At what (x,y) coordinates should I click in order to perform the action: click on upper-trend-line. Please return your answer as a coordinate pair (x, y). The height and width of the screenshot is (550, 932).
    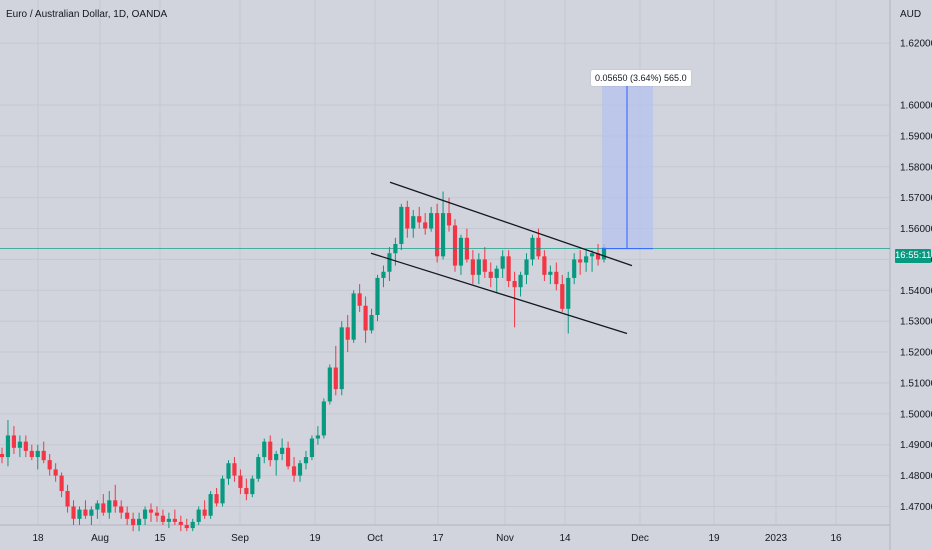
    Looking at the image, I should click on (511, 224).